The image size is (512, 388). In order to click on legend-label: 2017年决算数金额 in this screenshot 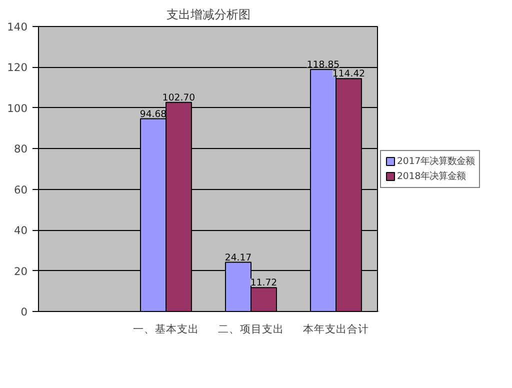, I will do `click(436, 161)`.